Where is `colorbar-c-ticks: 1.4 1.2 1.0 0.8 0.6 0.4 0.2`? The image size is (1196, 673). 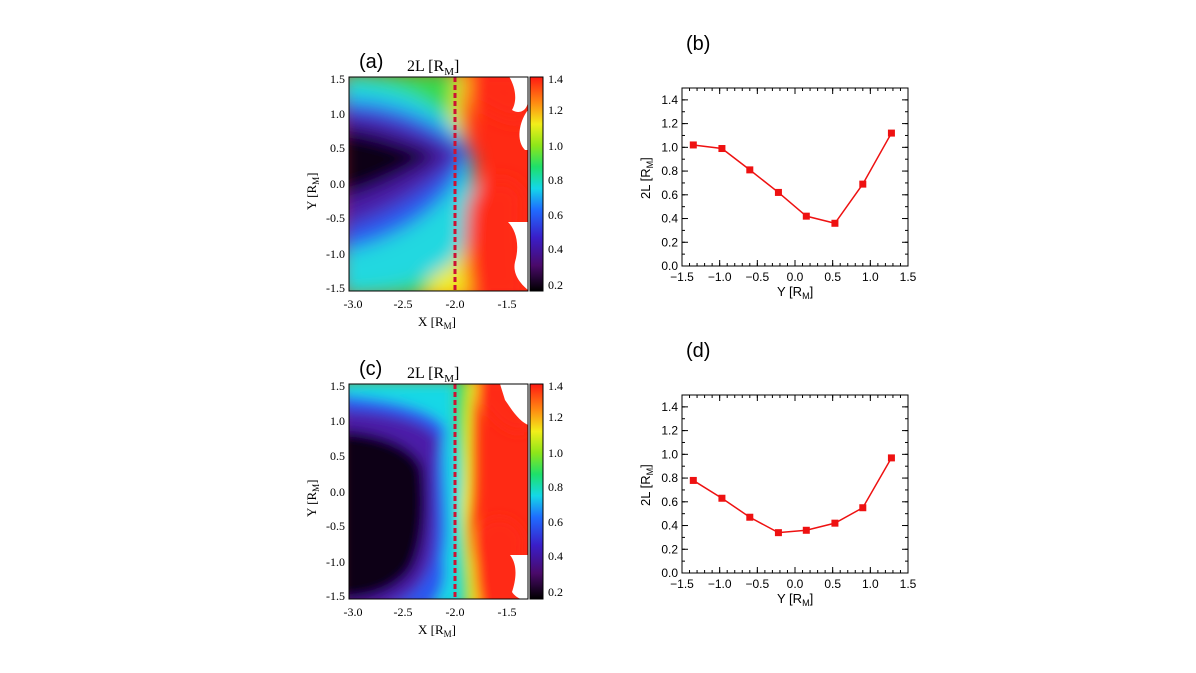 colorbar-c-ticks: 1.4 1.2 1.0 0.8 0.6 0.4 0.2 is located at coordinates (555, 489).